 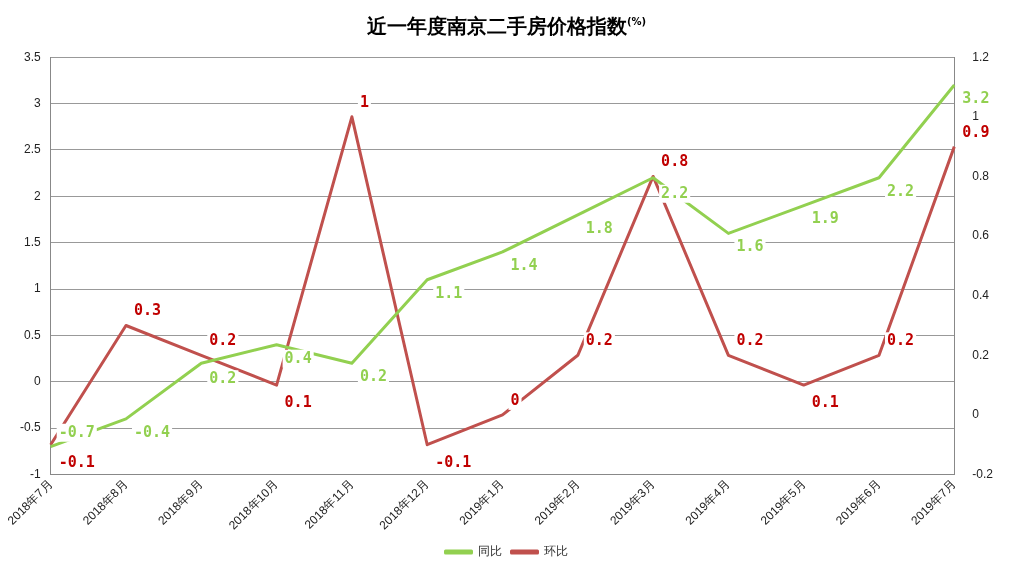 I want to click on y2-tick-label: 1, so click(x=976, y=116).